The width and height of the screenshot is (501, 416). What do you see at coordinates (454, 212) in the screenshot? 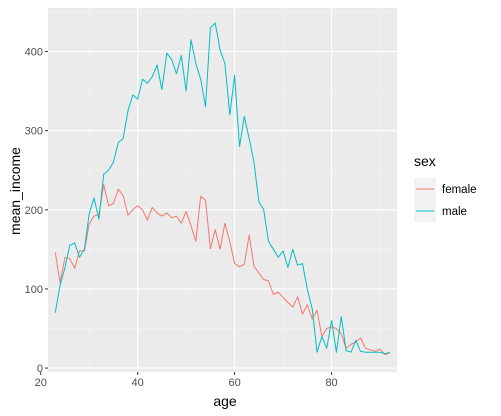
I see `legend-label-male: male` at bounding box center [454, 212].